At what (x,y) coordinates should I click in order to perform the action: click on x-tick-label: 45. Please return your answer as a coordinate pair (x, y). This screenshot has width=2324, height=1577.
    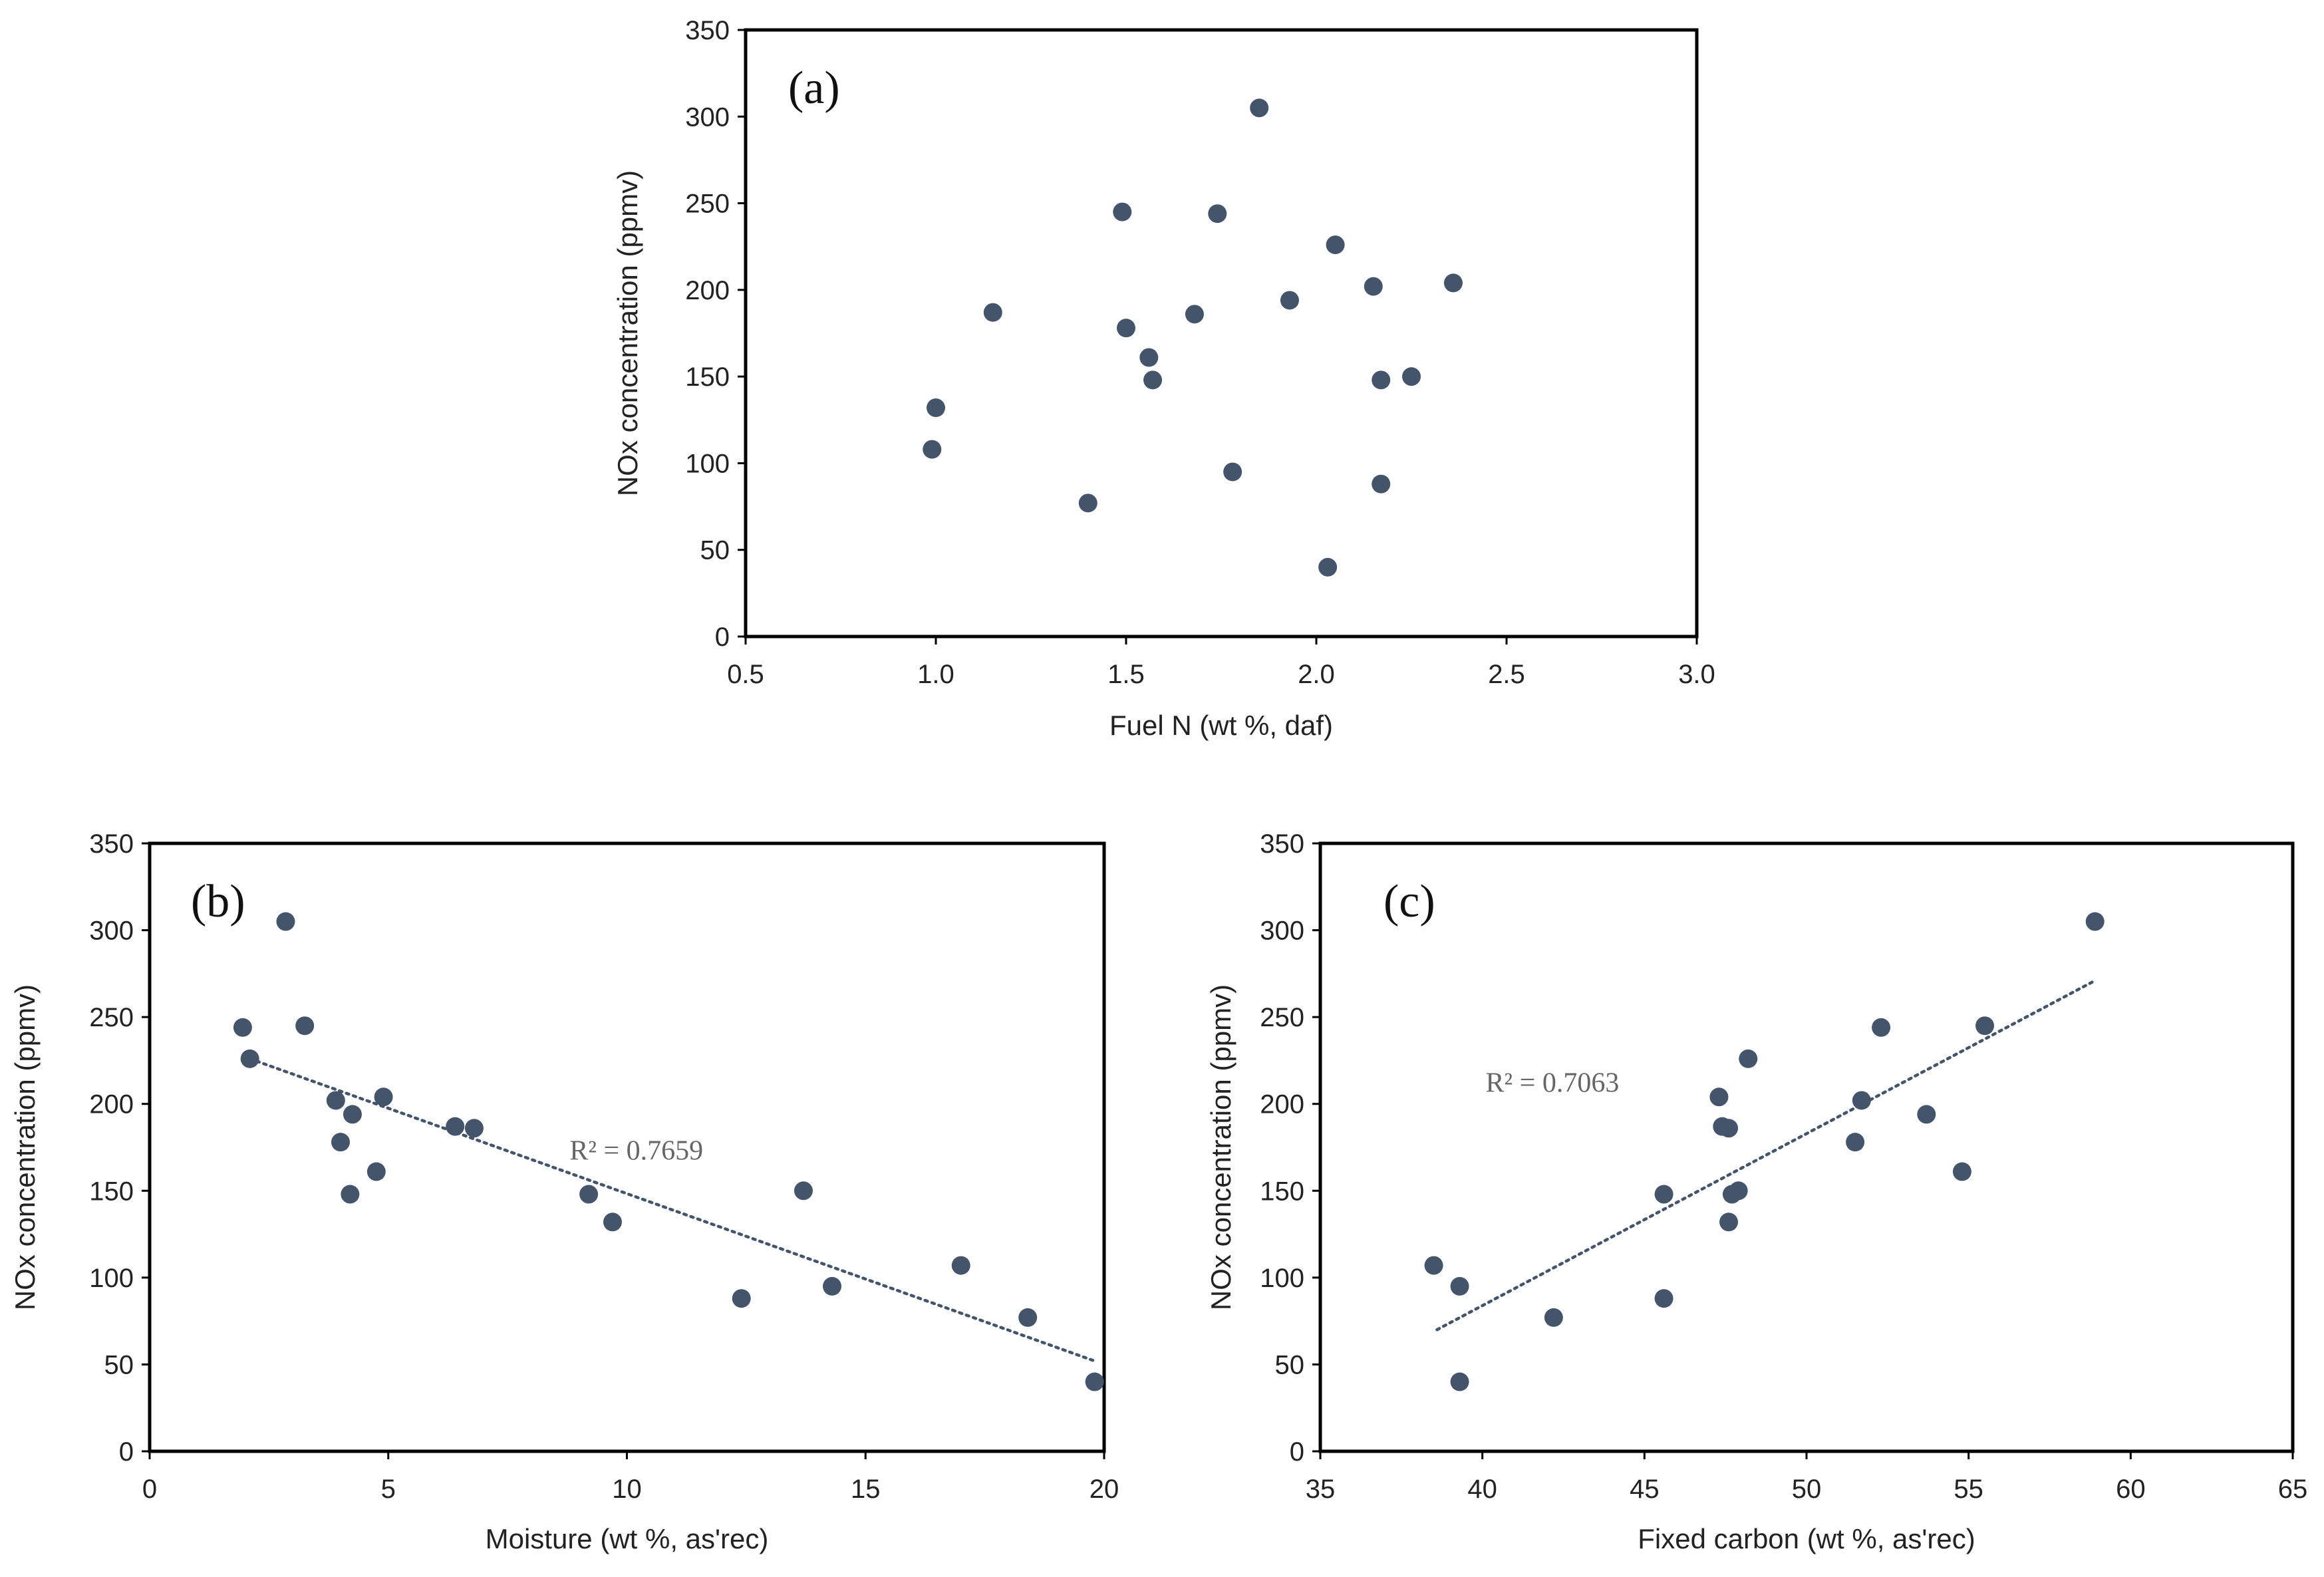
    Looking at the image, I should click on (1645, 1490).